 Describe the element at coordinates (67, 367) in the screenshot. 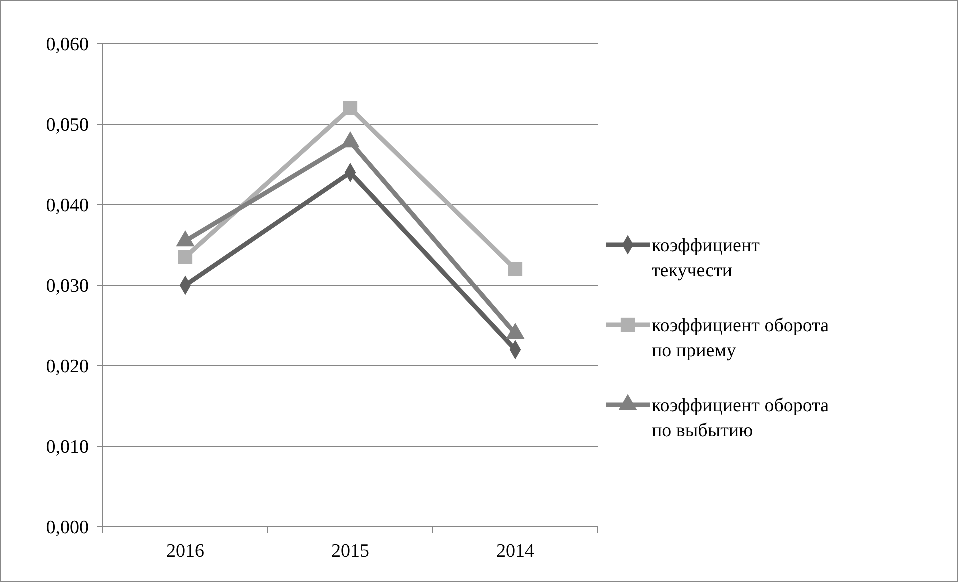

I see `y-tick-label: 0,020` at that location.